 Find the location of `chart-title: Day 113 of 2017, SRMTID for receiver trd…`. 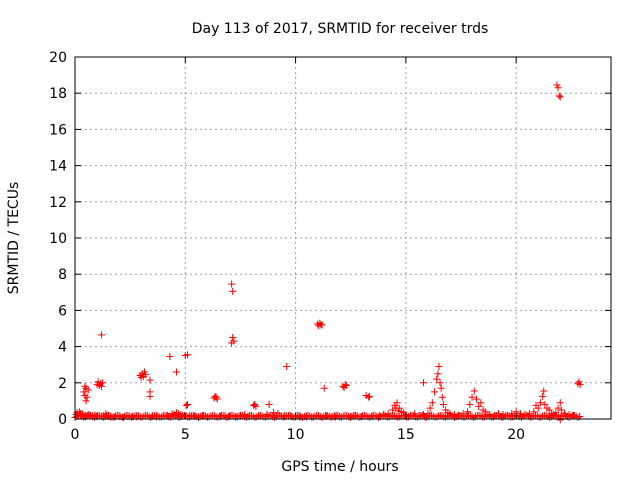

chart-title: Day 113 of 2017, SRMTID for receiver trd… is located at coordinates (340, 29).